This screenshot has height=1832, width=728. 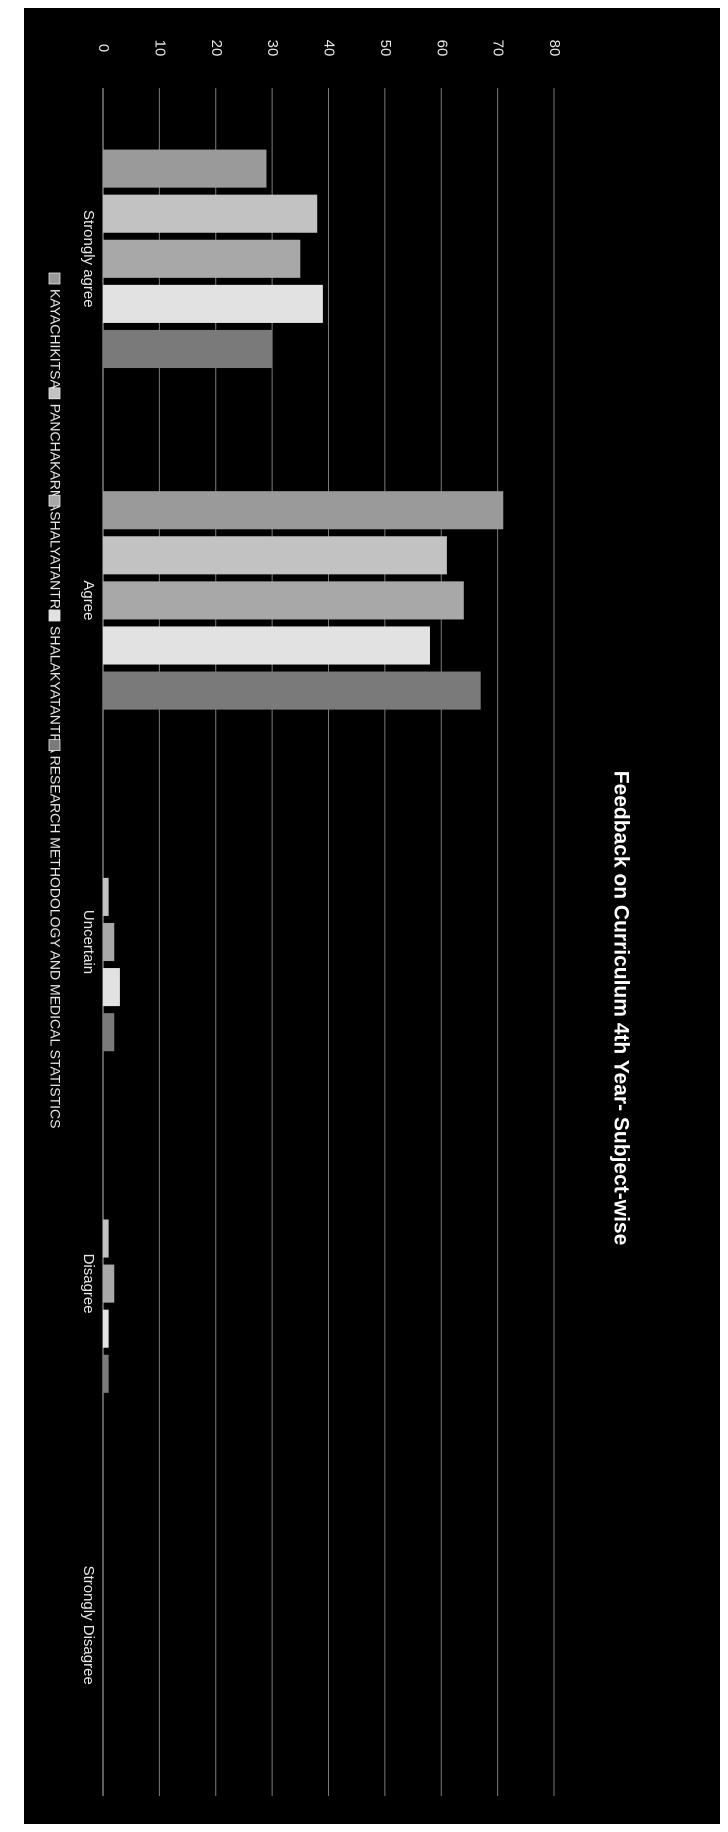 What do you see at coordinates (103, 48) in the screenshot?
I see `tick-label-0: 0` at bounding box center [103, 48].